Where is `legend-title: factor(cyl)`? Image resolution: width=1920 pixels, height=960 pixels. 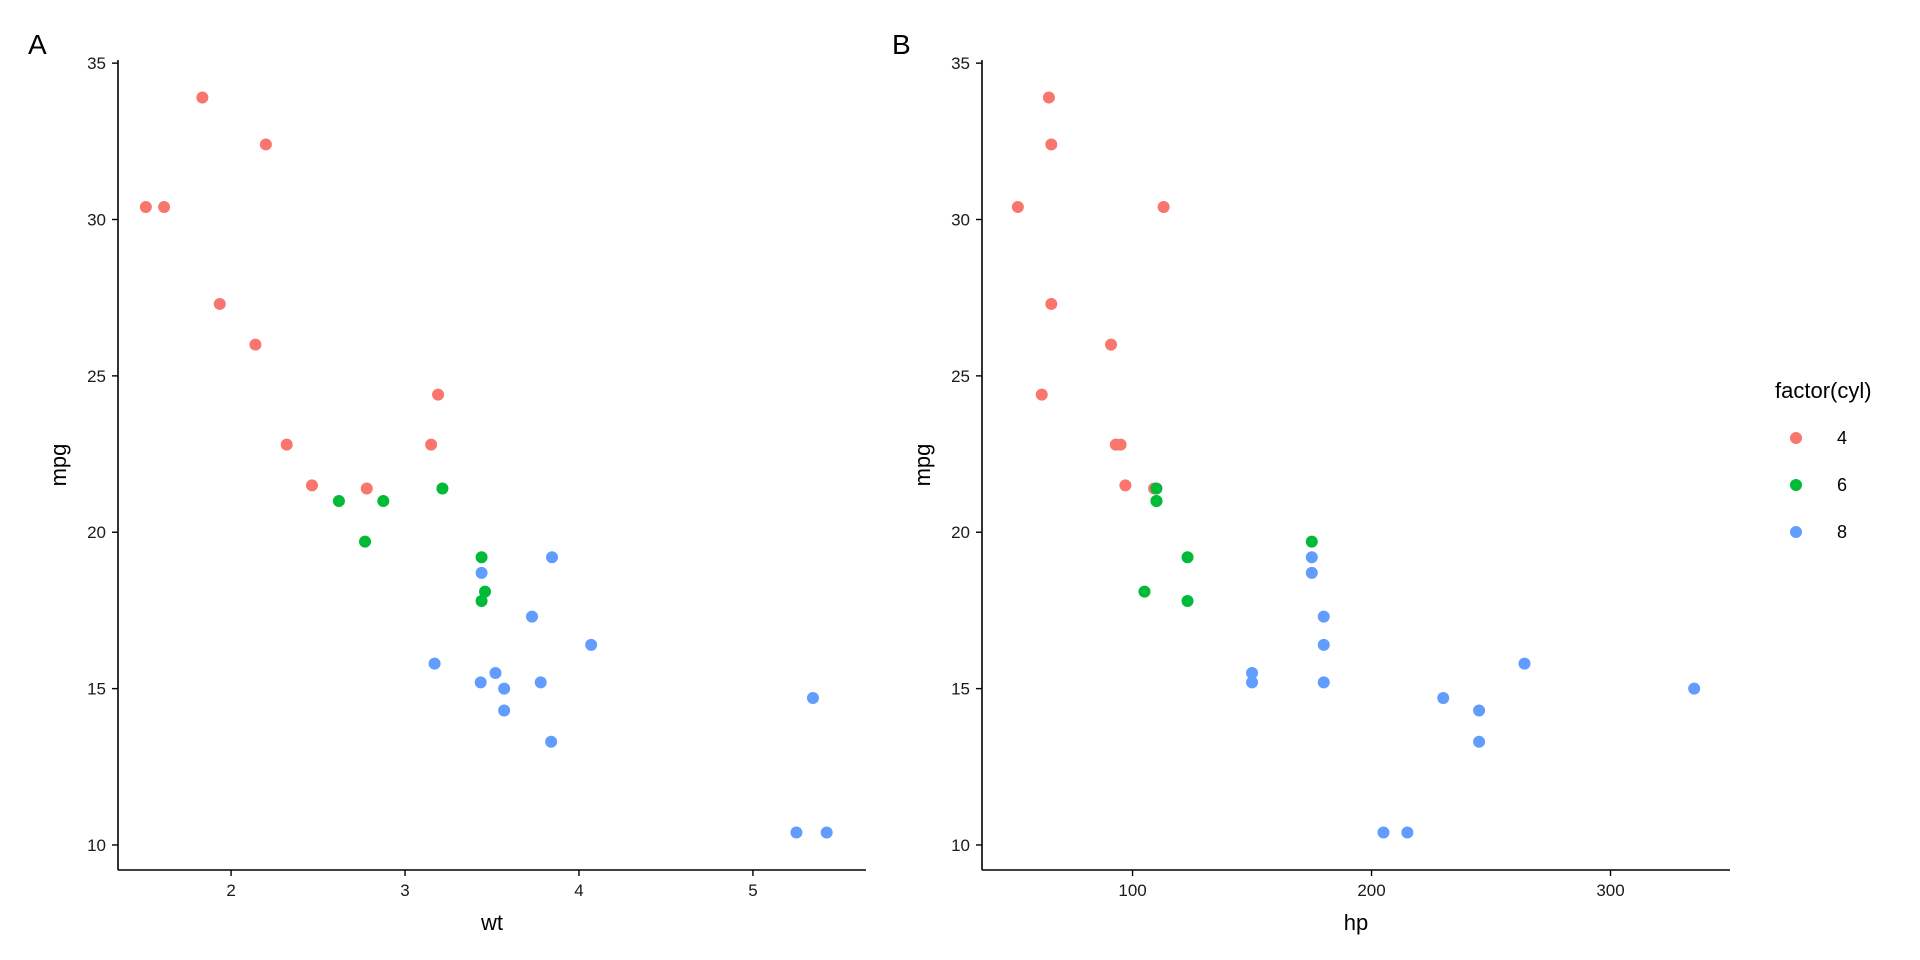
legend-title: factor(cyl) is located at coordinates (1823, 390).